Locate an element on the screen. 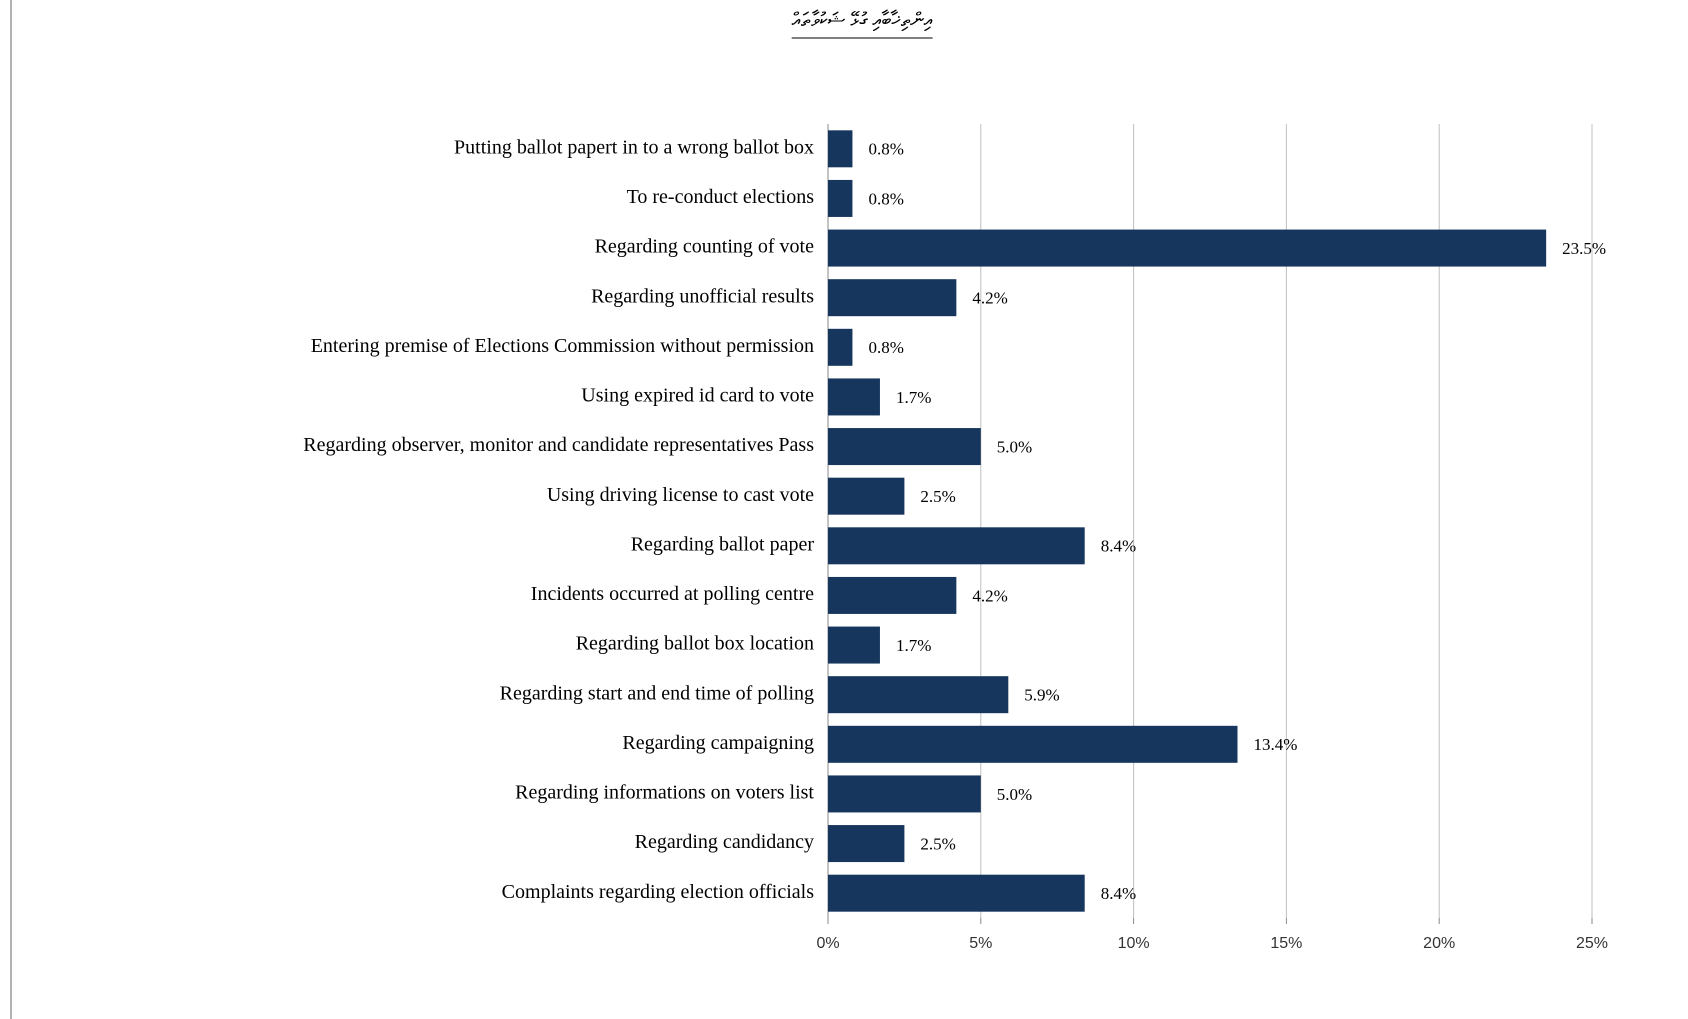 This screenshot has width=1688, height=1019. y-tick-label: Regarding start and end time of polling is located at coordinates (657, 693).